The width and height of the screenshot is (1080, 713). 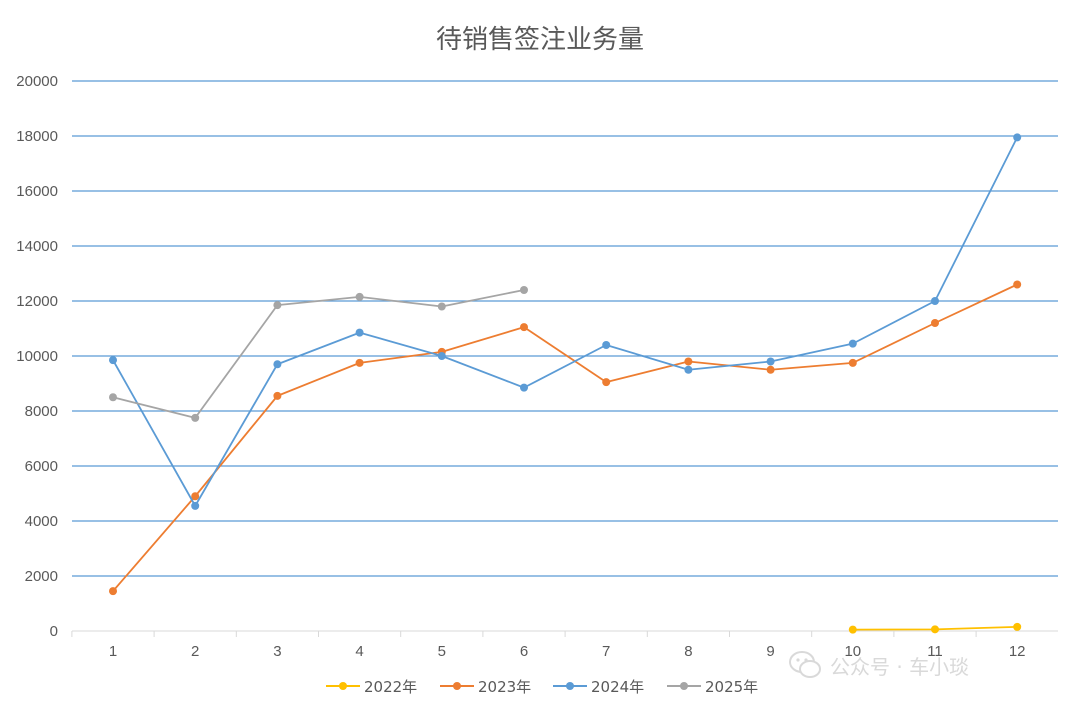 What do you see at coordinates (37, 191) in the screenshot?
I see `y-tick-label: 16000` at bounding box center [37, 191].